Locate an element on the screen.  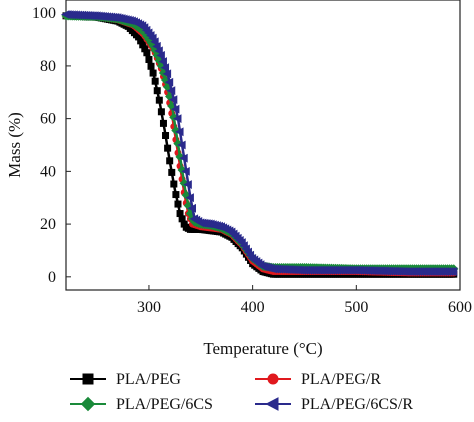
legend-item: PLA/PEG is located at coordinates (125, 379).